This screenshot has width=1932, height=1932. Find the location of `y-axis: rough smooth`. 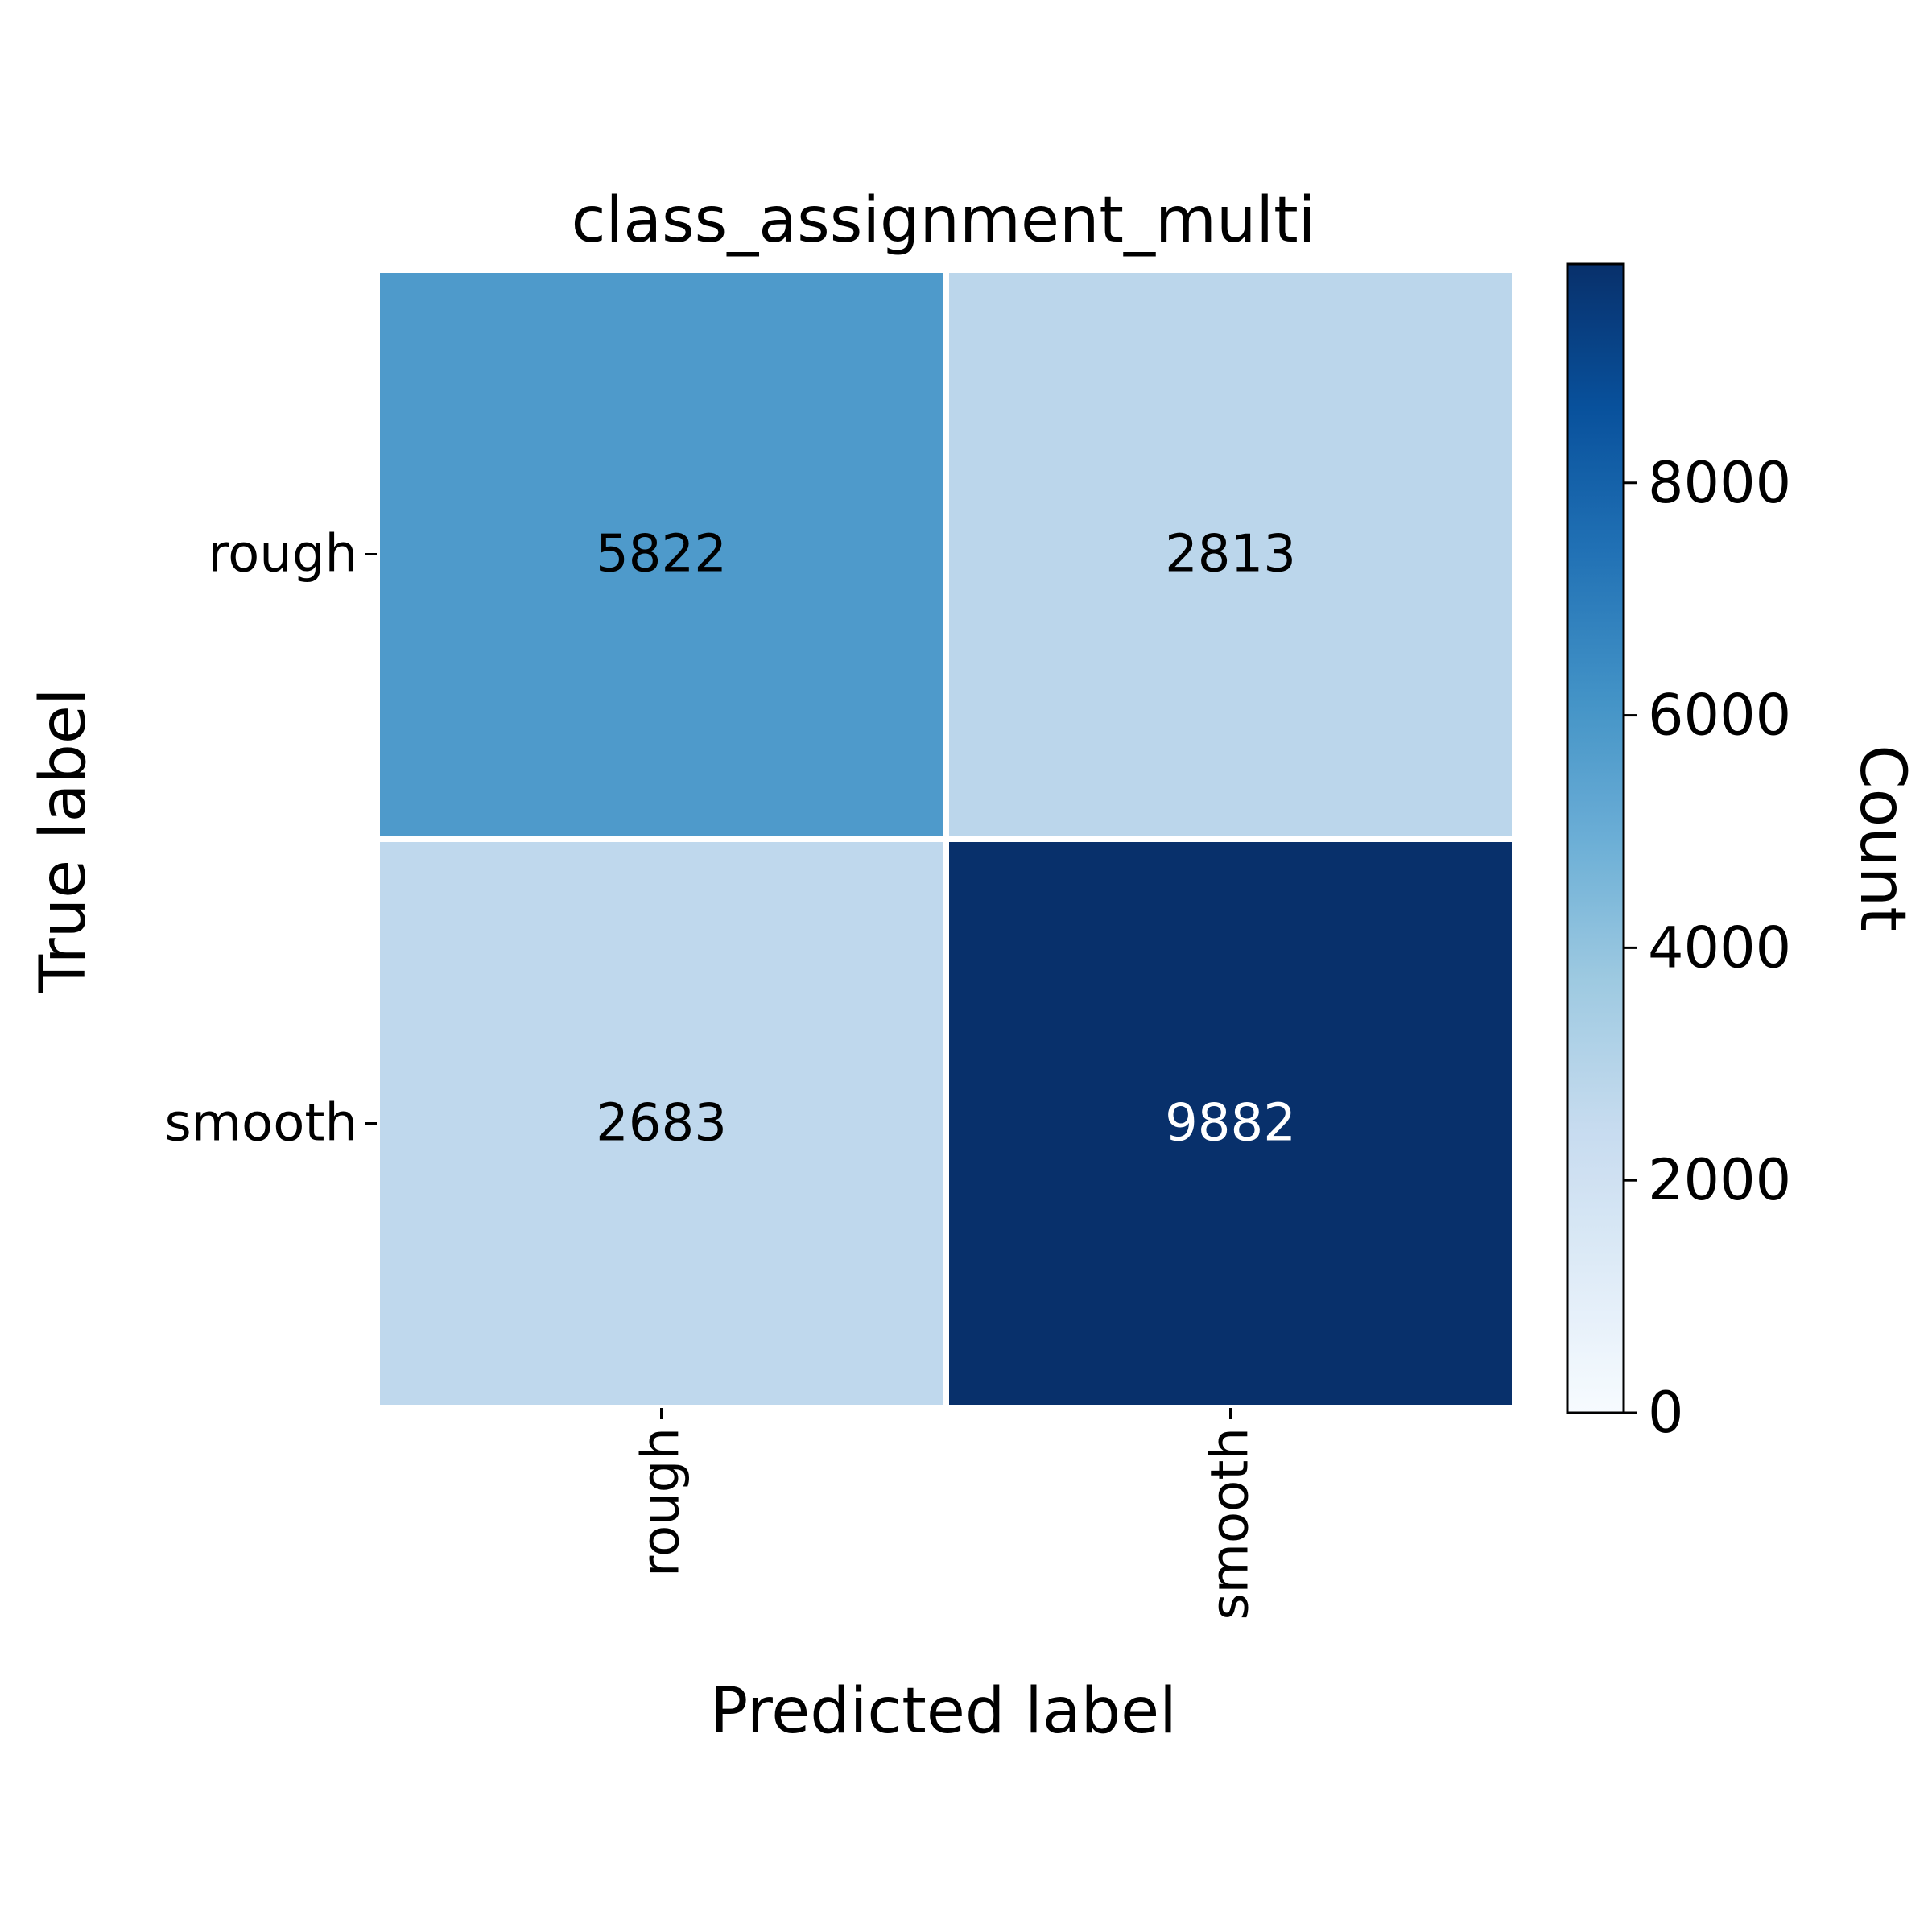

y-axis: rough smooth is located at coordinates (270, 839).